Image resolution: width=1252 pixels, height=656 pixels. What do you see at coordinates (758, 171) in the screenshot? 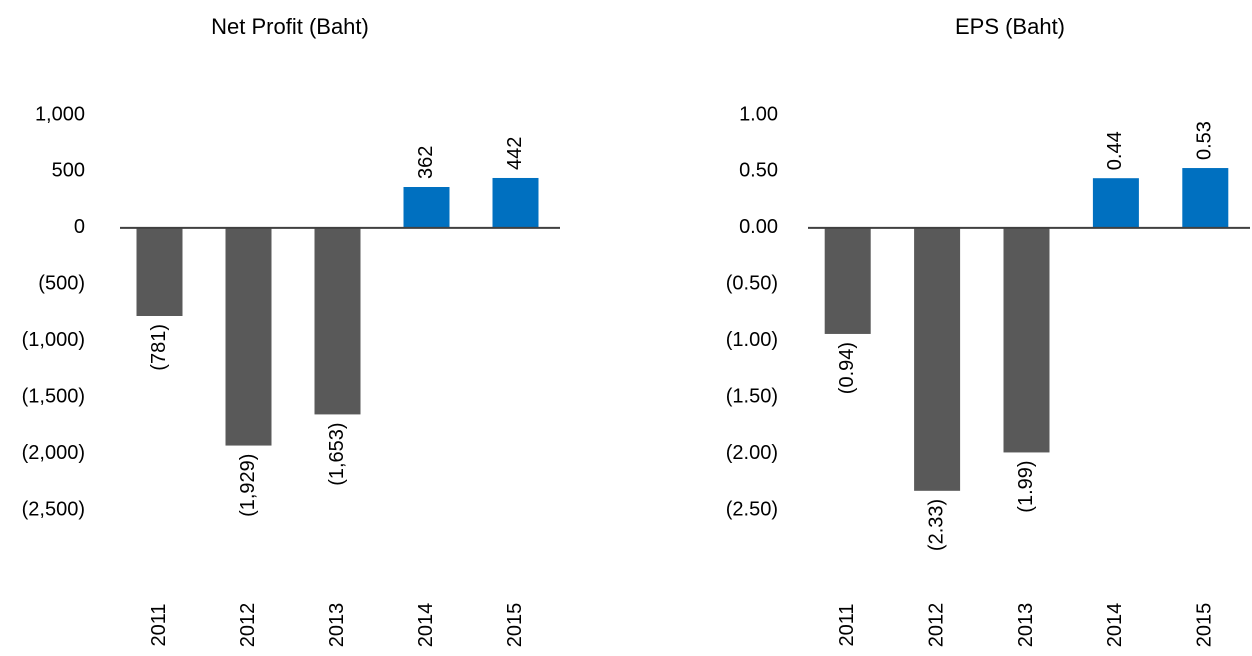
I see `y-tick-label: 0.50` at bounding box center [758, 171].